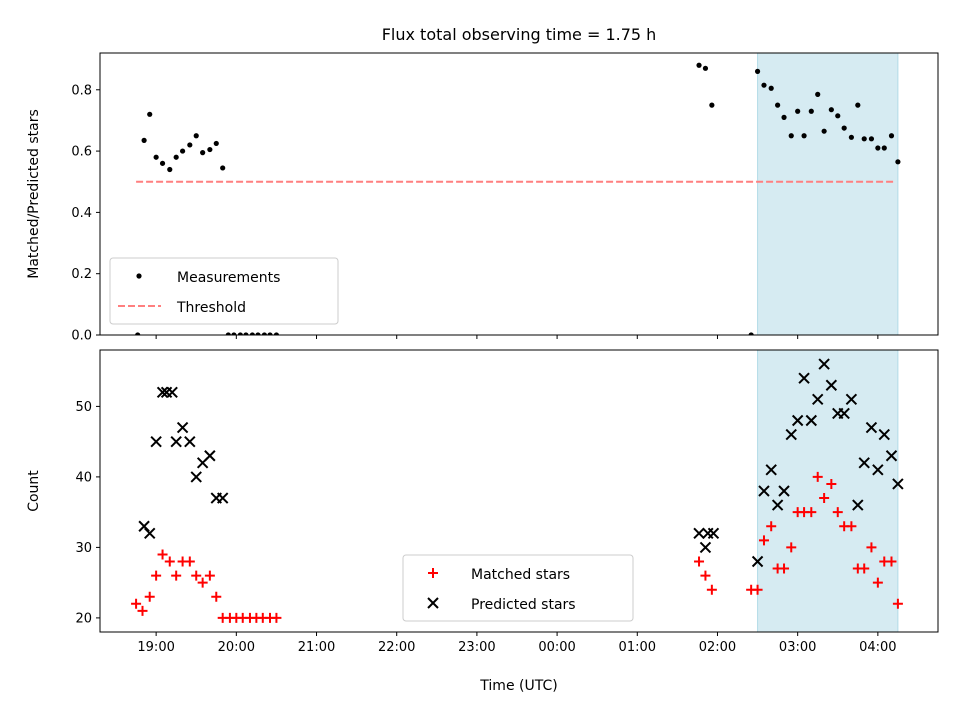 This screenshot has height=720, width=960. I want to click on legend-label-measurements: Measurements, so click(228, 278).